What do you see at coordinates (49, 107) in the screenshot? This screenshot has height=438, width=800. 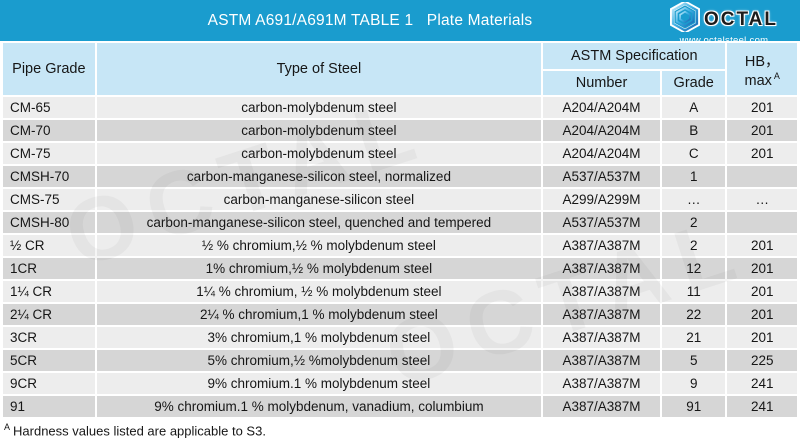 I see `cell-pipe-grade: CM-65` at bounding box center [49, 107].